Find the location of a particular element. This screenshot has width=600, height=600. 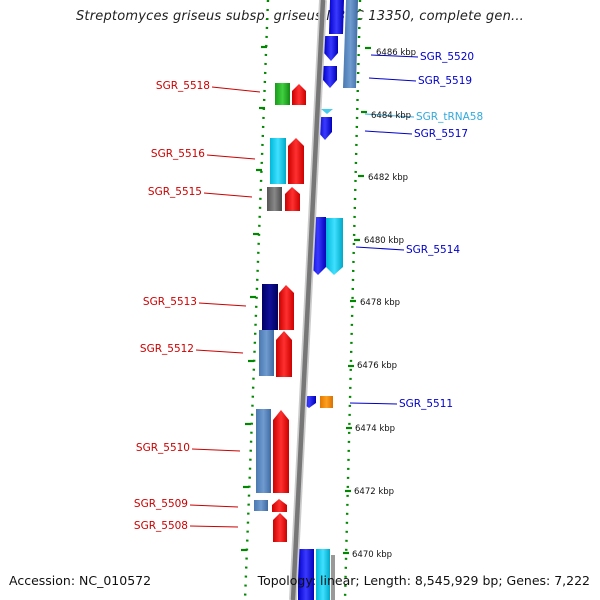

scale-label-6474: 6474 kbp is located at coordinates (375, 429).